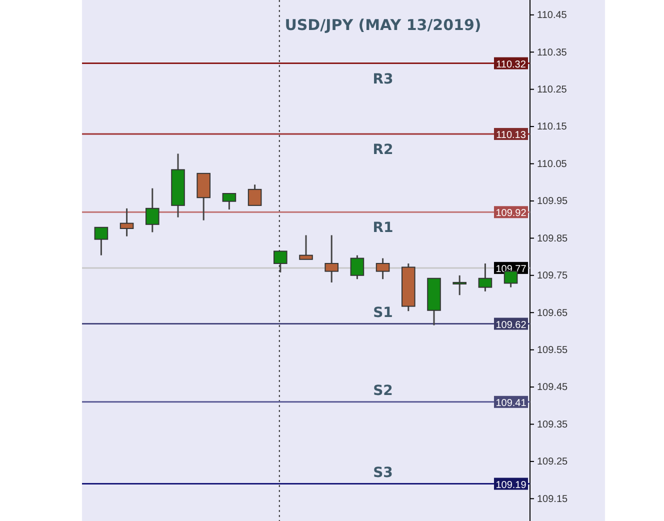 This screenshot has height=521, width=664. I want to click on y-tick-label: 109.95, so click(552, 202).